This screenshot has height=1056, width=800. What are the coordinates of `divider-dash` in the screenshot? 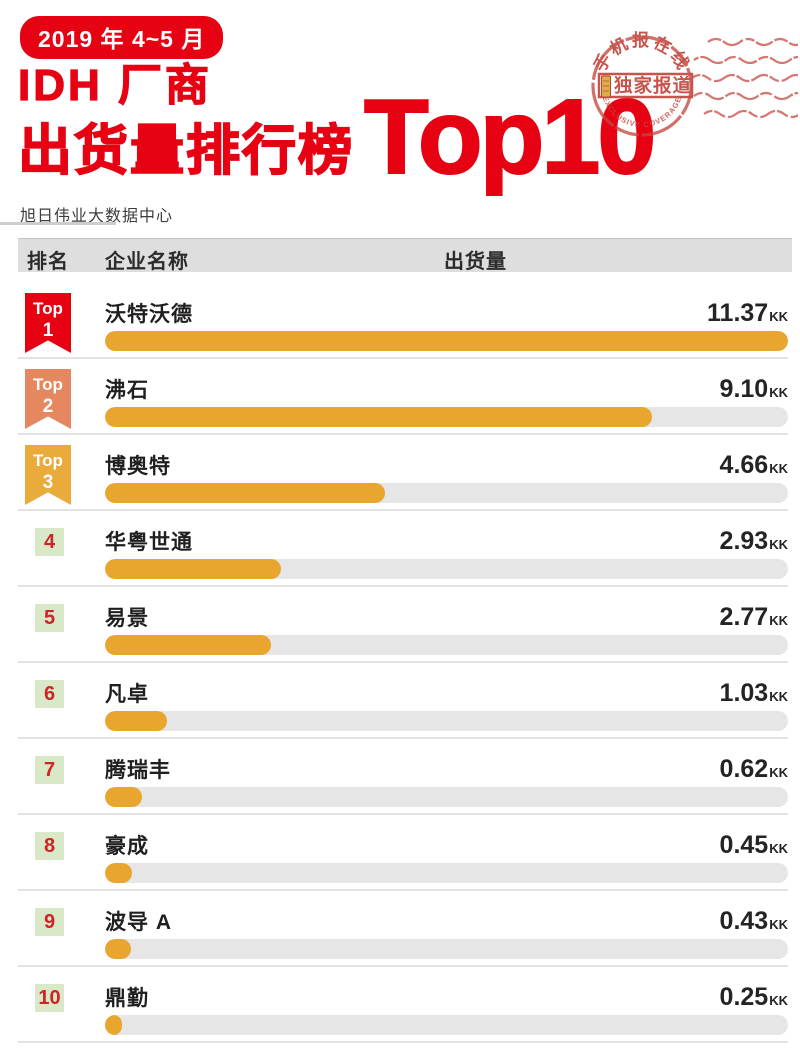 It's located at (58, 223).